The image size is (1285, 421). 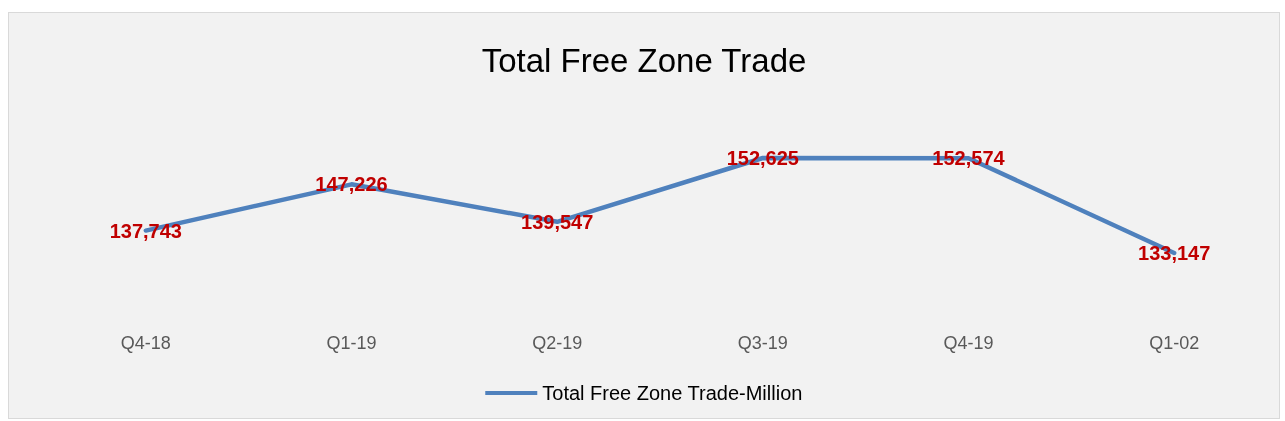 What do you see at coordinates (145, 230) in the screenshot?
I see `data-label: 137,743` at bounding box center [145, 230].